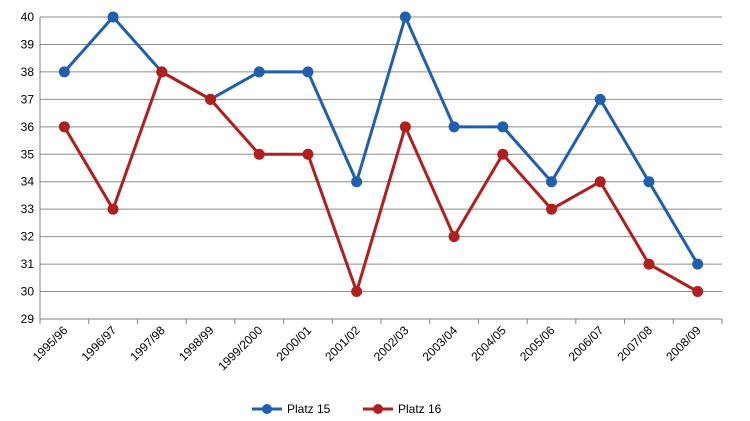 This screenshot has height=421, width=750. Describe the element at coordinates (28, 99) in the screenshot. I see `y-tick-label: 37` at that location.